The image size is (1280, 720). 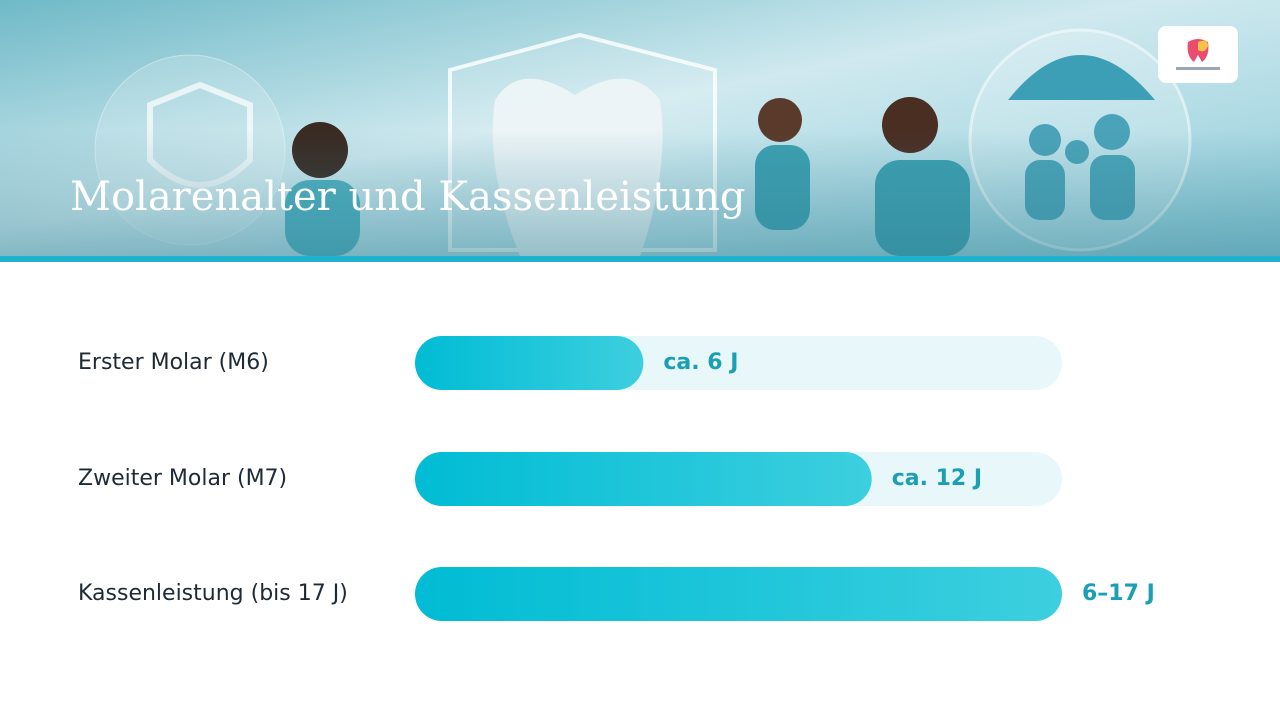 I want to click on category-label: Kassenleistung (bis 17 J), so click(x=213, y=593).